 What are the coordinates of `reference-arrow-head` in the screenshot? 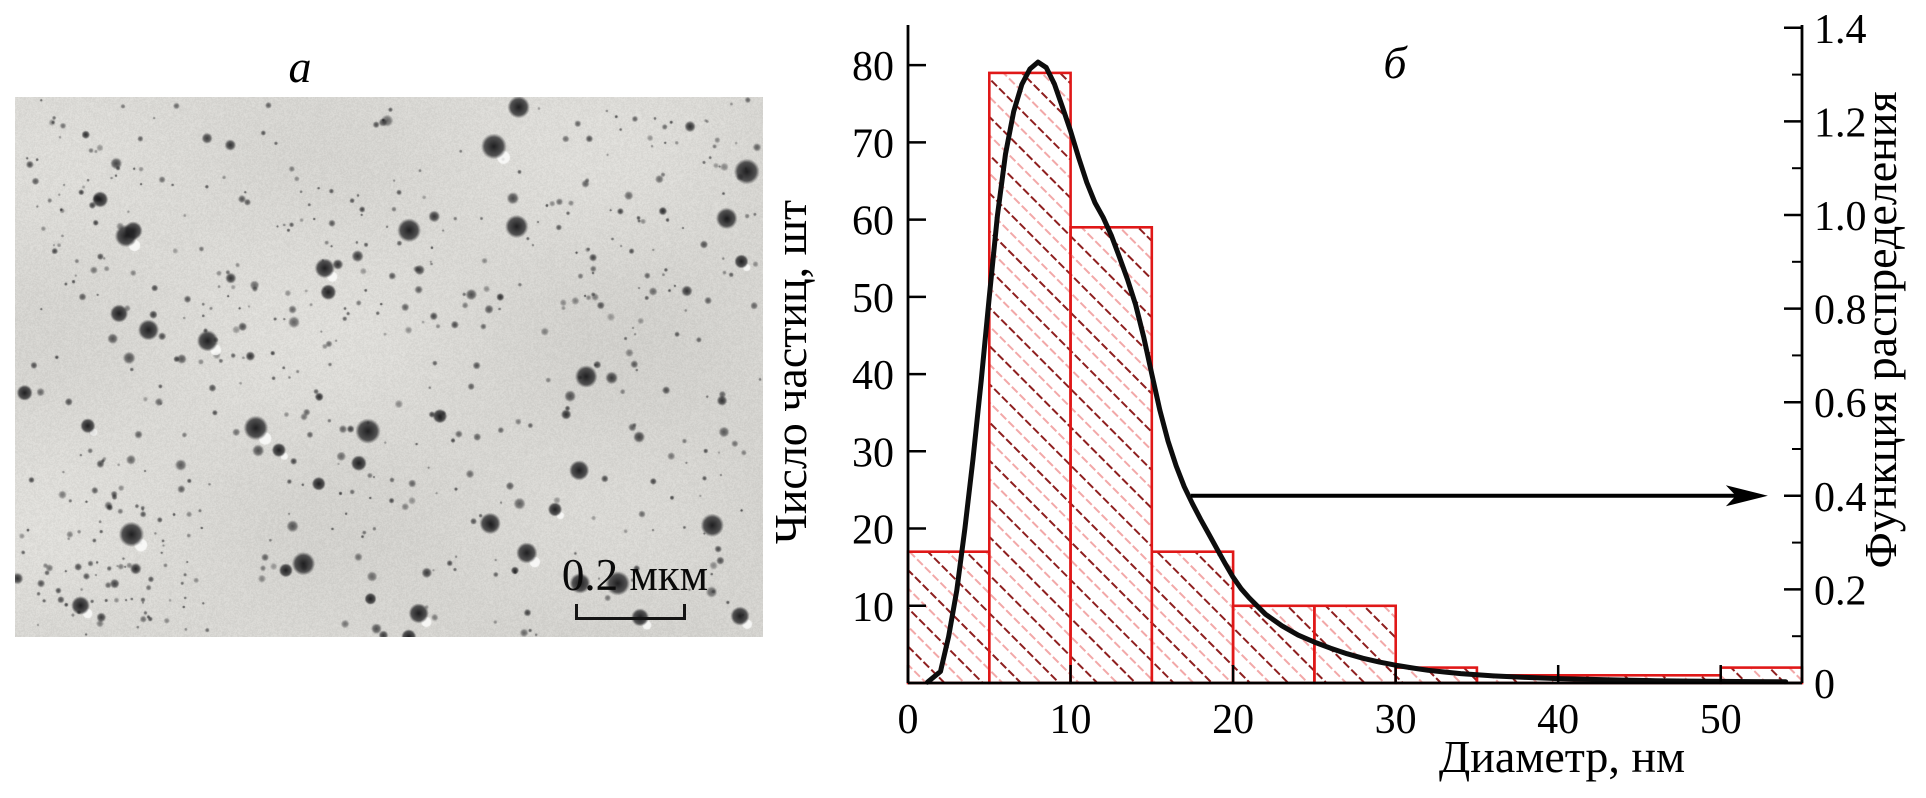 It's located at (1746, 496).